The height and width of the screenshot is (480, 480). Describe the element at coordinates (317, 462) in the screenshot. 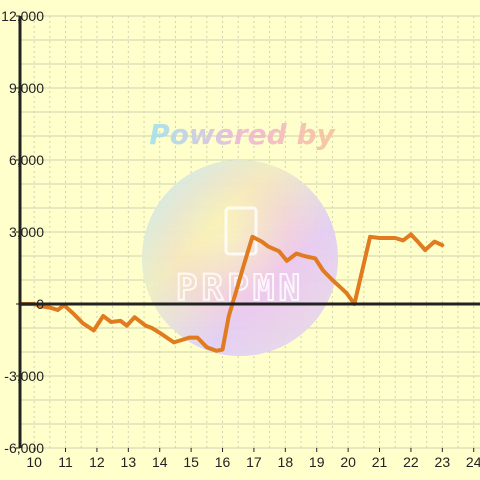

I see `x-tick-label: 19` at that location.